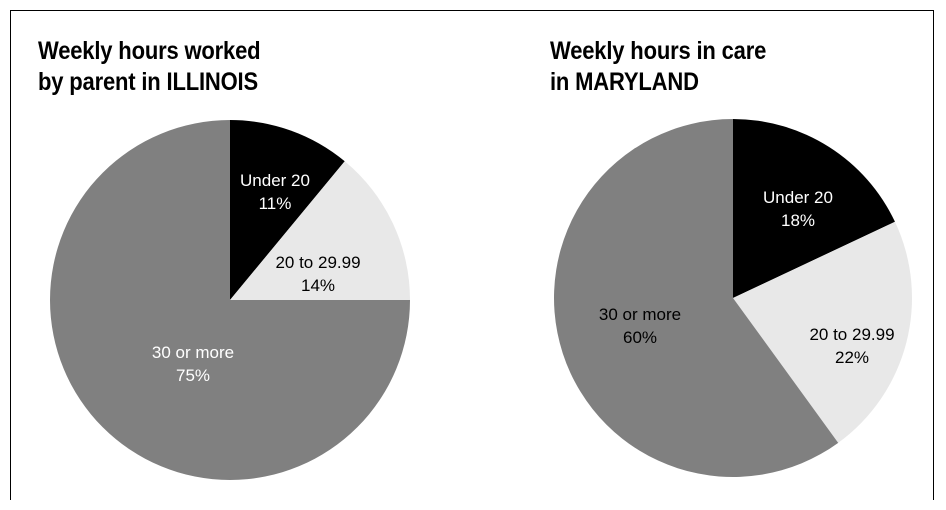 The width and height of the screenshot is (946, 510). Describe the element at coordinates (149, 51) in the screenshot. I see `chart-title-line: Weekly hours worked` at that location.